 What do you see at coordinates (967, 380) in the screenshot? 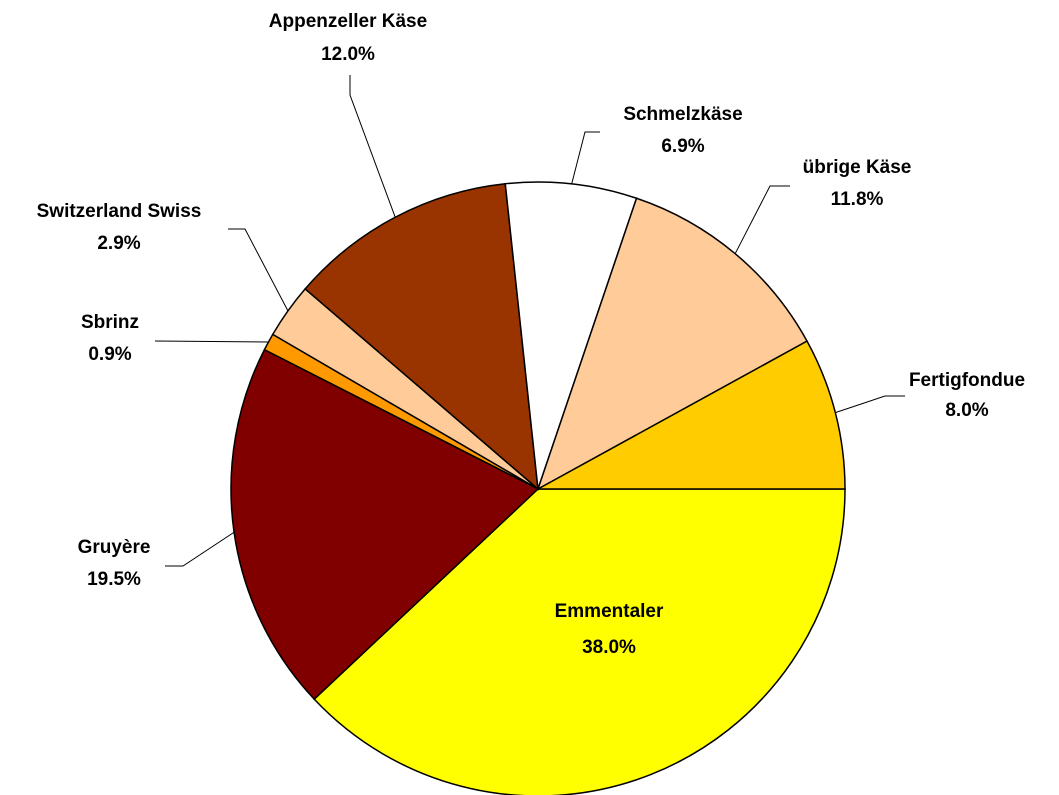
I see `slice-label: Fertigfondue` at bounding box center [967, 380].